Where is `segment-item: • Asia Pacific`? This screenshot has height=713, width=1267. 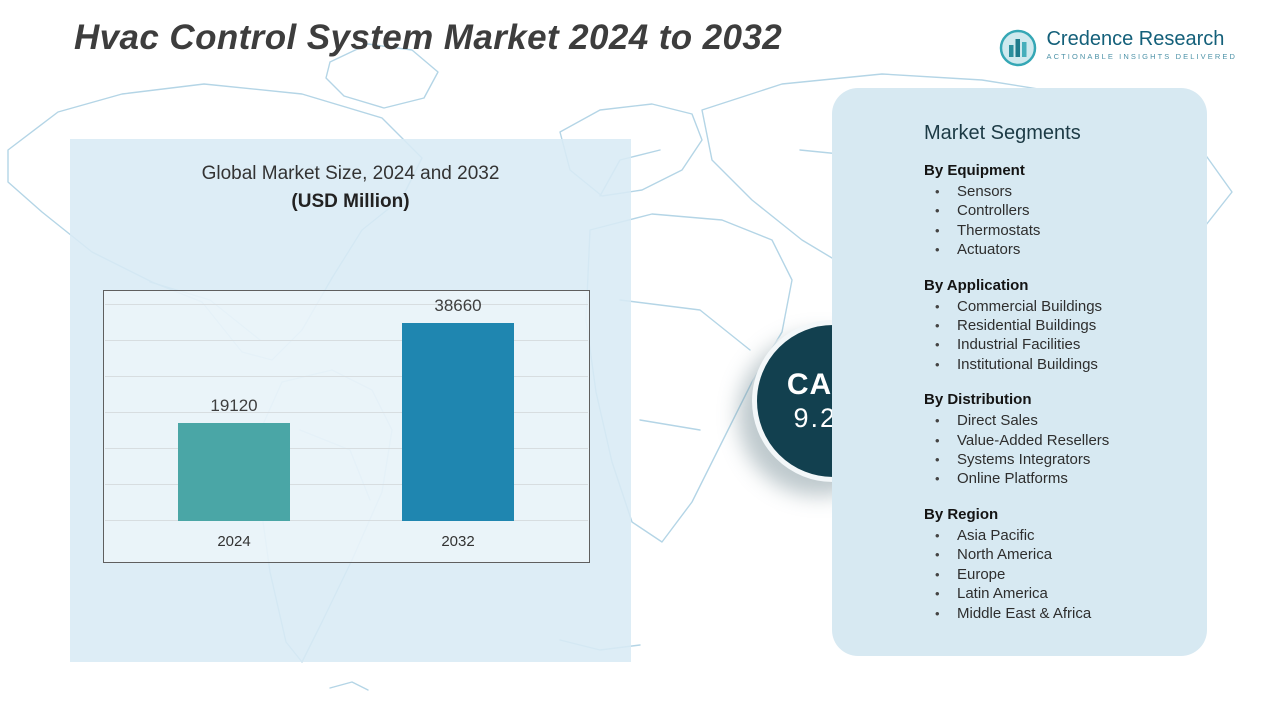
segment-item: • Asia Pacific is located at coordinates (1055, 535).